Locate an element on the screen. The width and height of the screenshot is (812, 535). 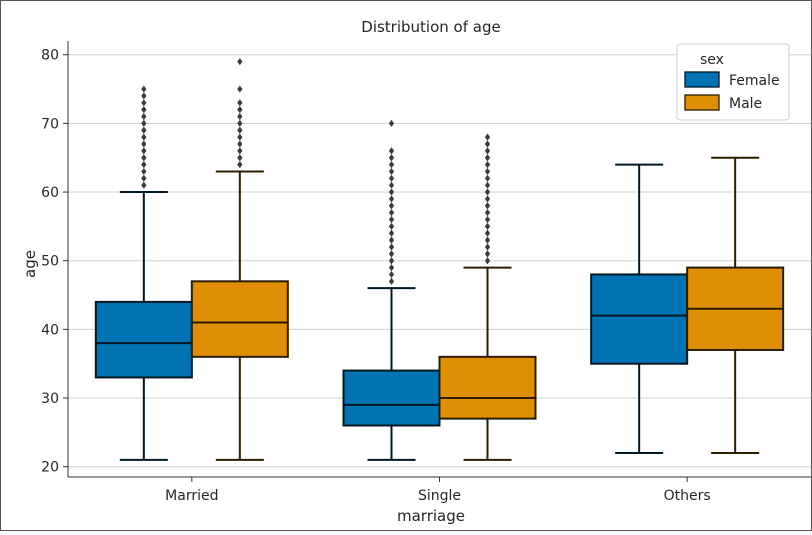
y-tick-label: 70 is located at coordinates (50, 124).